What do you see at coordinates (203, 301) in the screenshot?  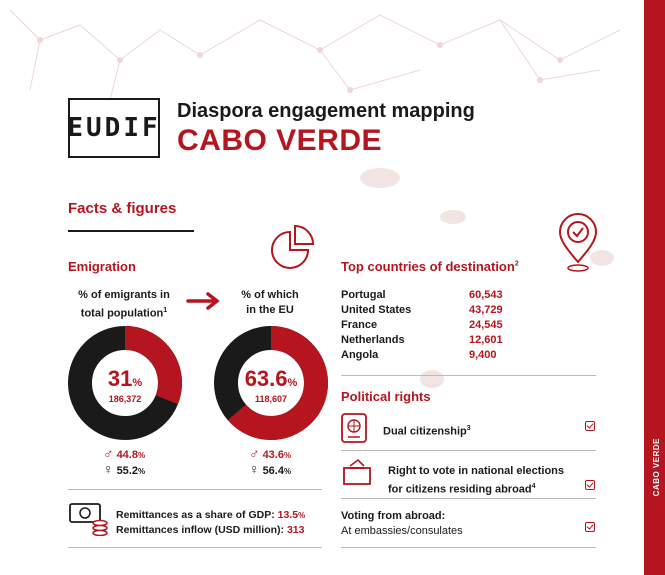 I see `arrow-right-icon` at bounding box center [203, 301].